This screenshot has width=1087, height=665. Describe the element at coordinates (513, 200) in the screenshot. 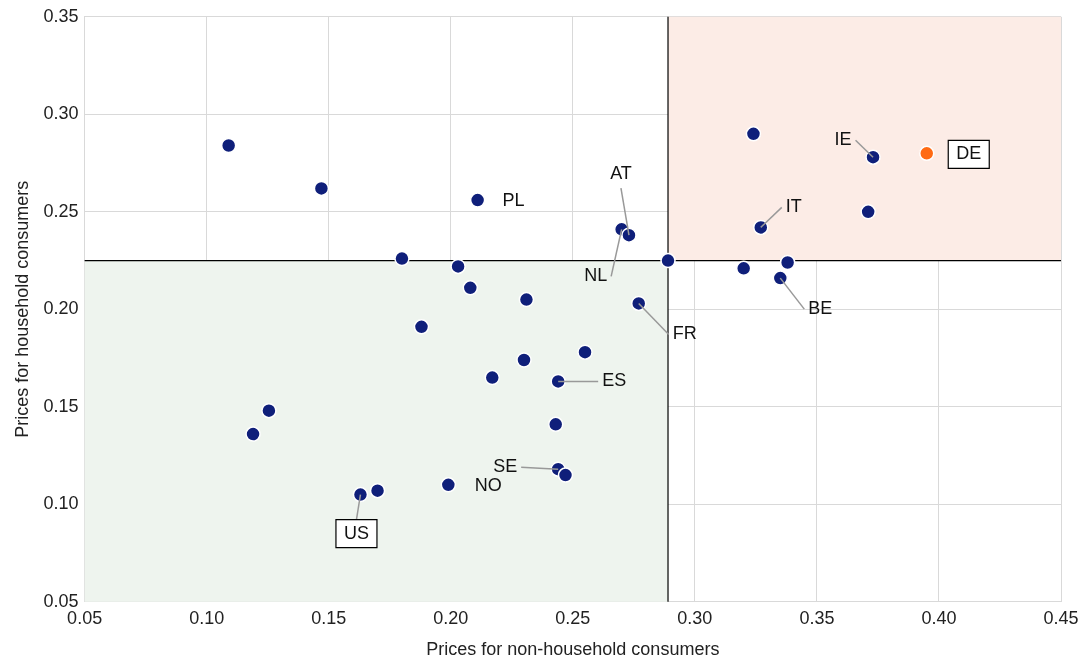

I see `annotation: PL` at that location.